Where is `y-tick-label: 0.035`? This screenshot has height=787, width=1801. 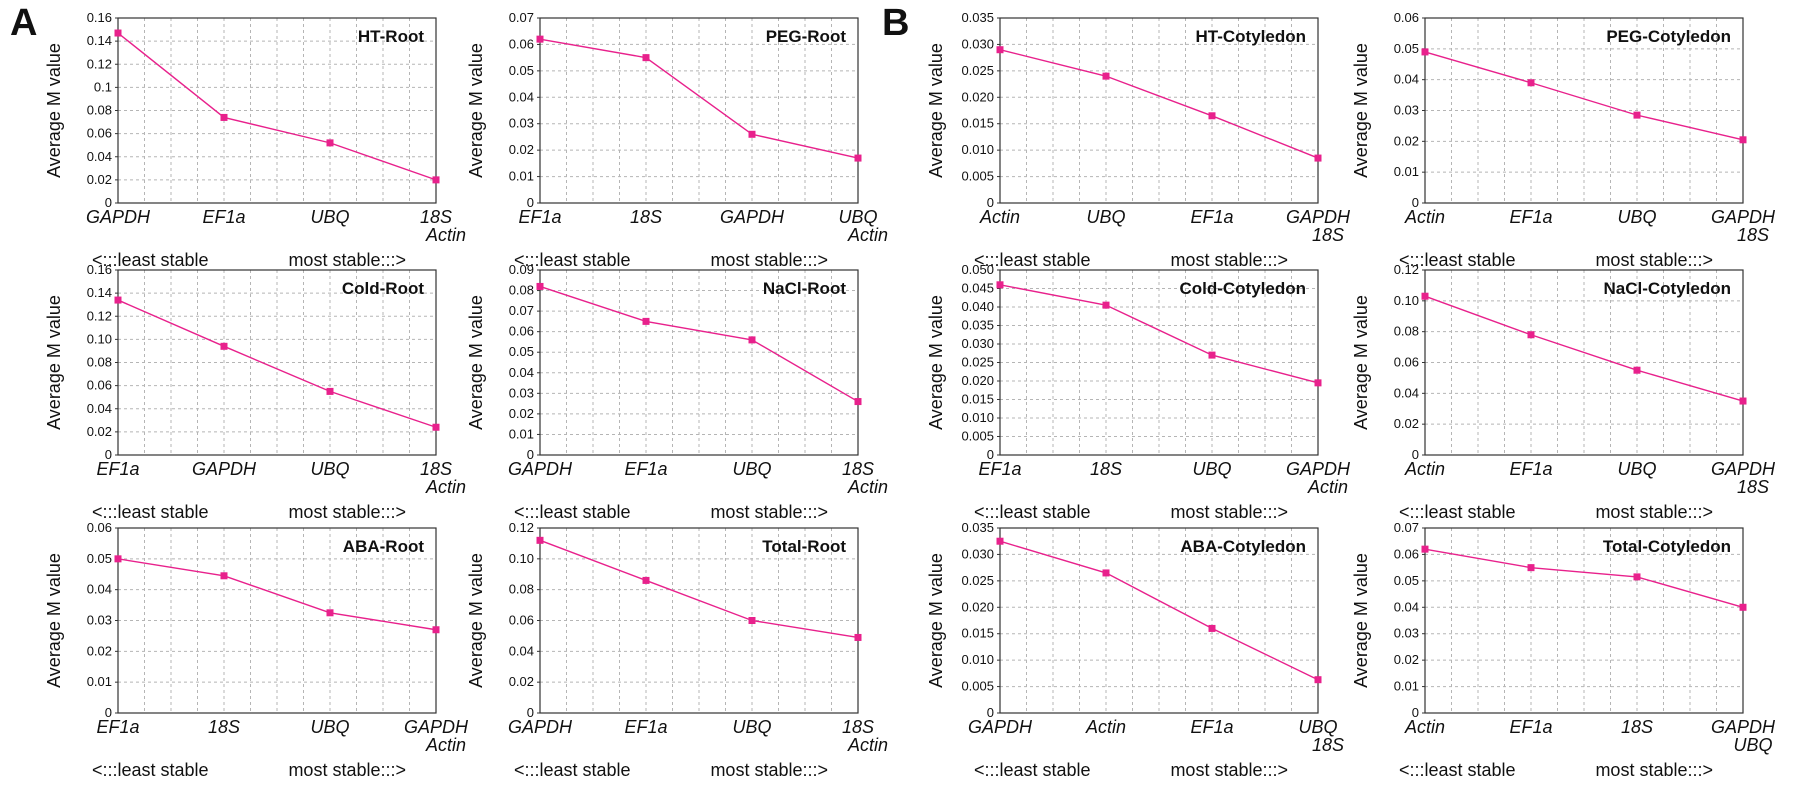 y-tick-label: 0.035 is located at coordinates (977, 17).